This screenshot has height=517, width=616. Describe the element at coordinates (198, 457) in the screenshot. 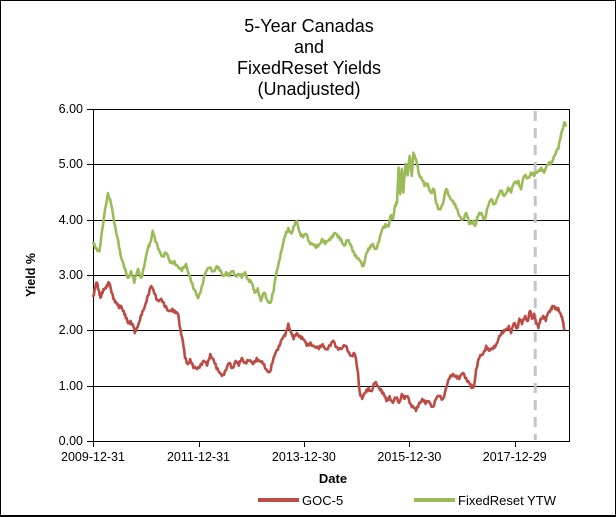

I see `x-tick-label: 2011-12-31` at that location.